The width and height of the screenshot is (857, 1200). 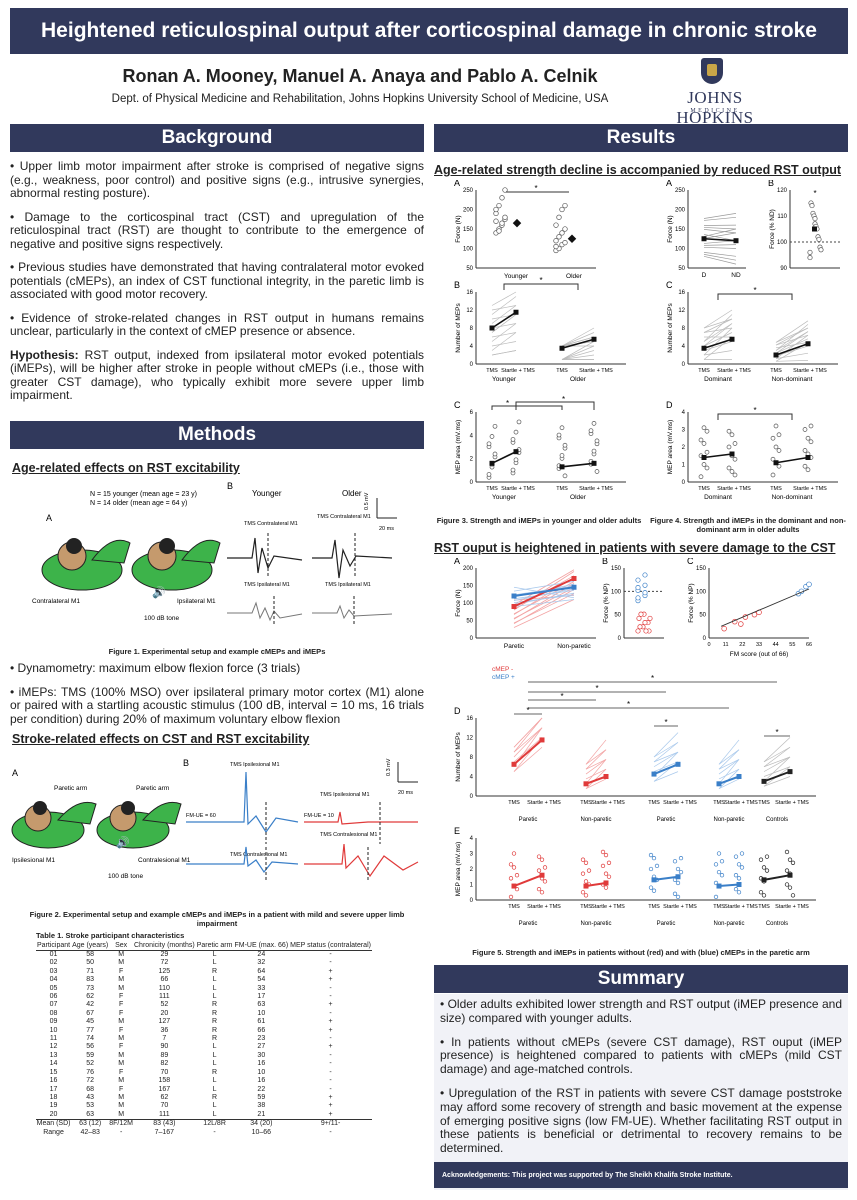 I want to click on tick-label: 110, so click(x=782, y=217).